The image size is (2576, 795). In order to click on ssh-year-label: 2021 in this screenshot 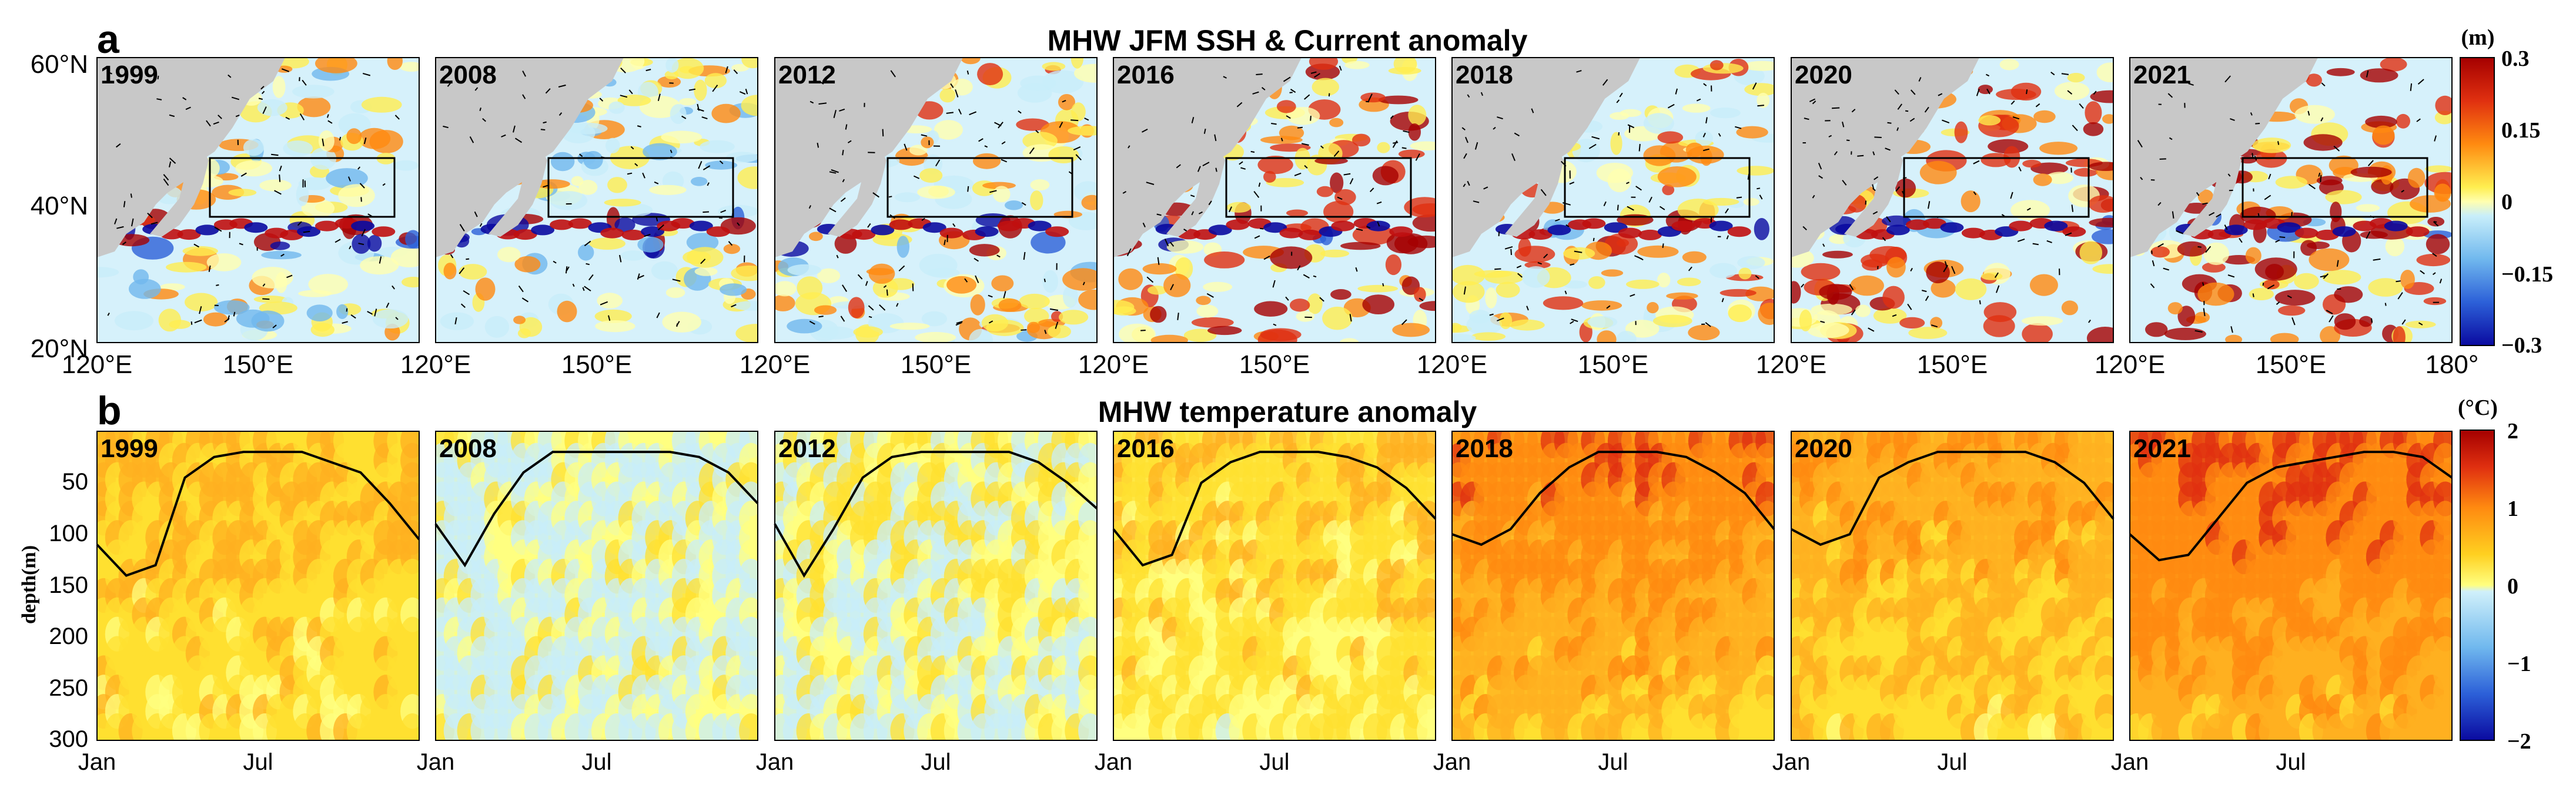, I will do `click(2162, 75)`.